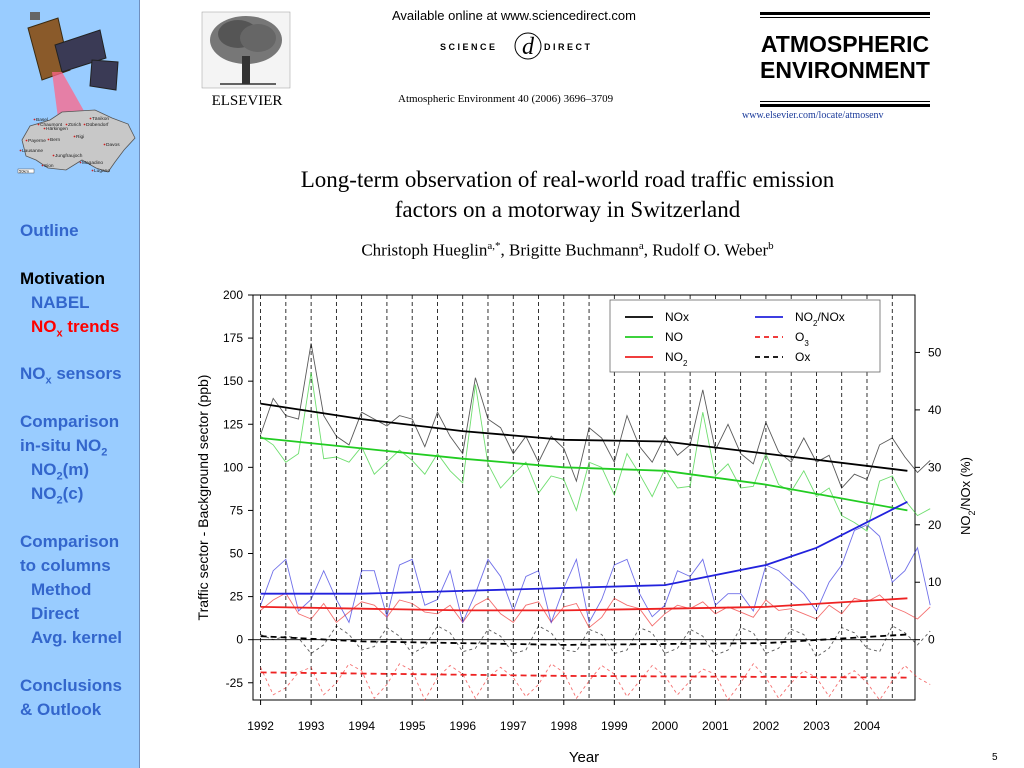  I want to click on nav-no2c: NO2(c), so click(57, 495).